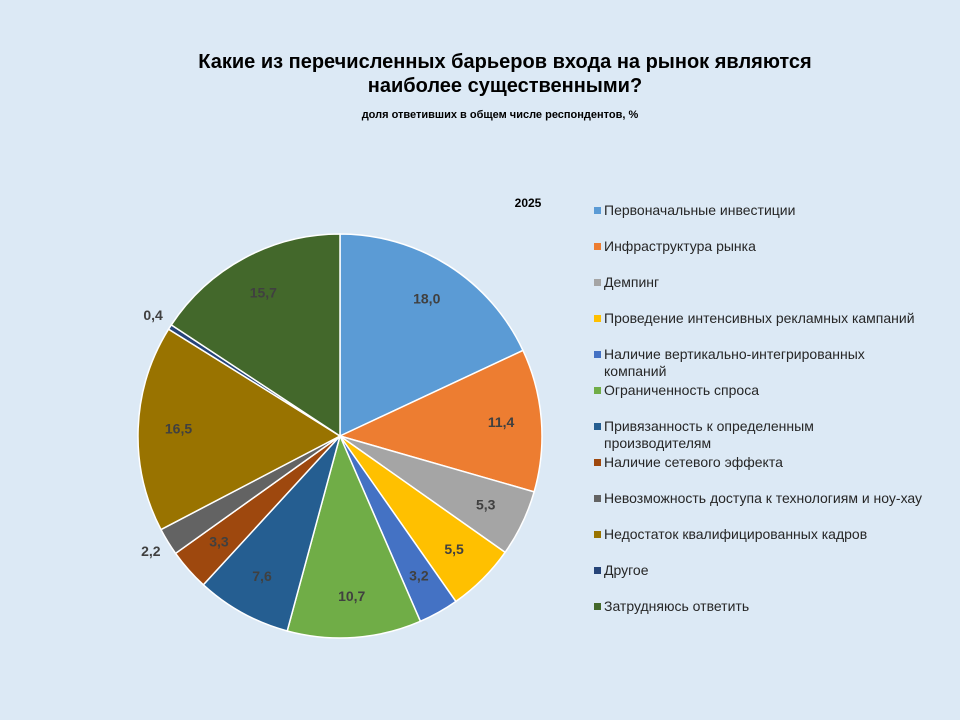 This screenshot has height=720, width=960. Describe the element at coordinates (700, 210) in the screenshot. I see `legend-label: Первоначальные инвестиции` at that location.